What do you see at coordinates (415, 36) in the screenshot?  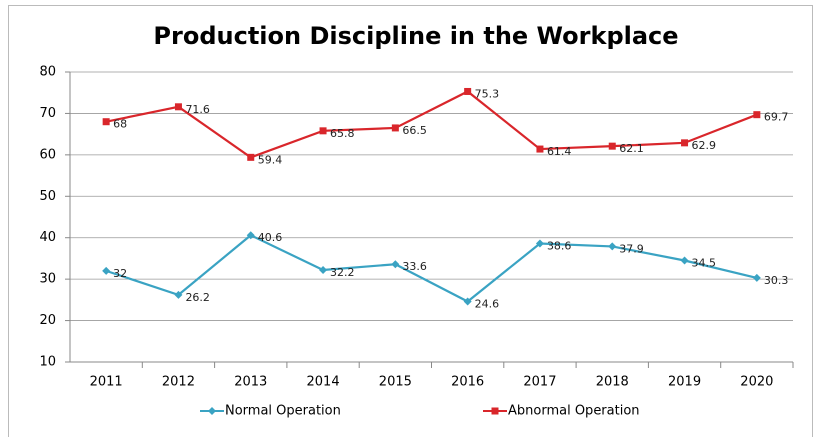 I see `chart-title: Production Discipline in the Workplace` at bounding box center [415, 36].